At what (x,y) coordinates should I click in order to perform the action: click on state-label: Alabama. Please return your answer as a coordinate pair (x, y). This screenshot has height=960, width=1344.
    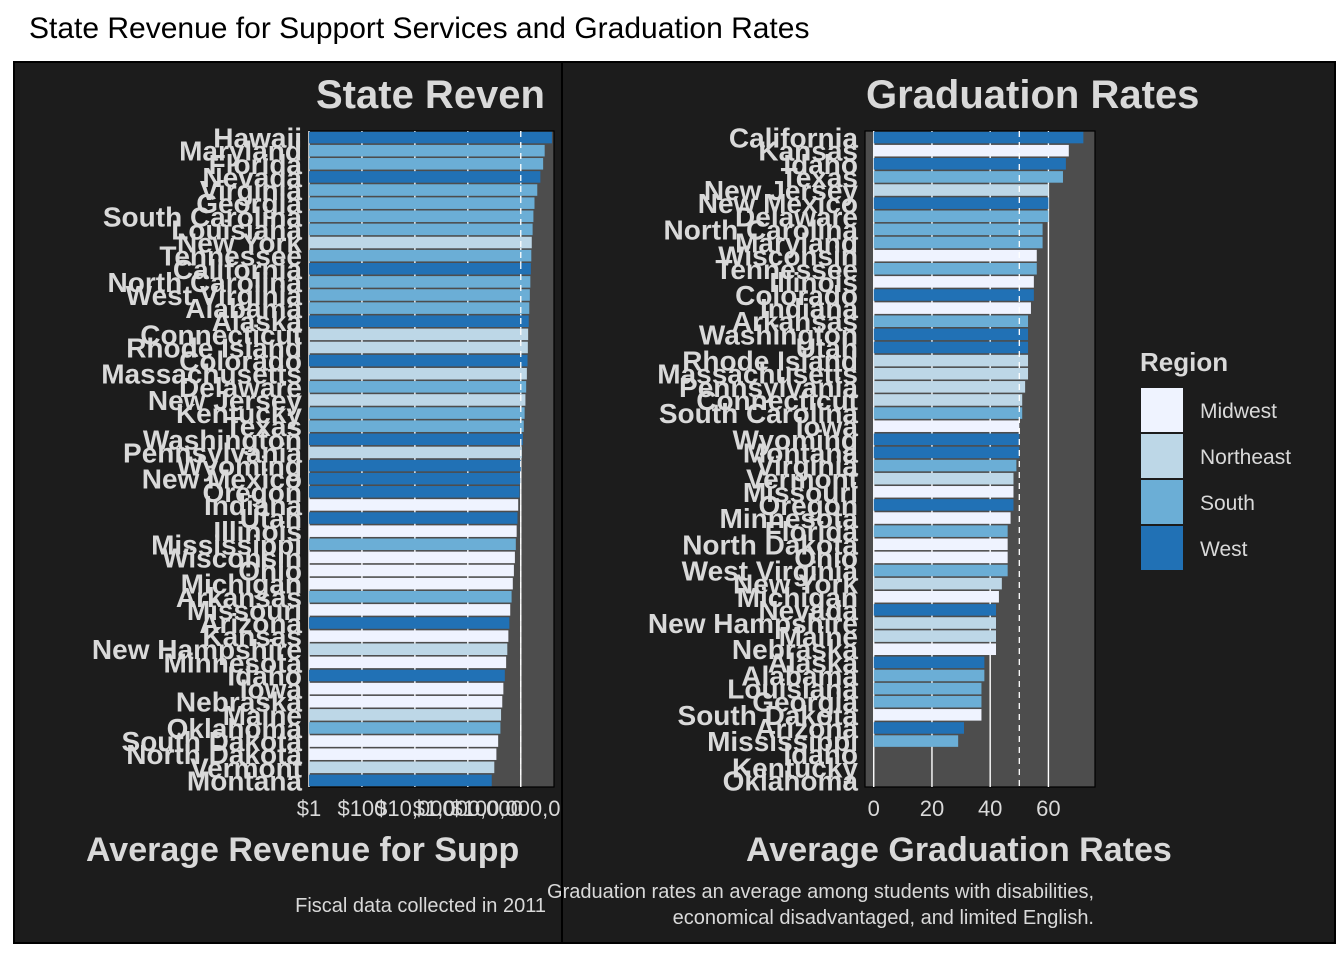
    Looking at the image, I should click on (799, 675).